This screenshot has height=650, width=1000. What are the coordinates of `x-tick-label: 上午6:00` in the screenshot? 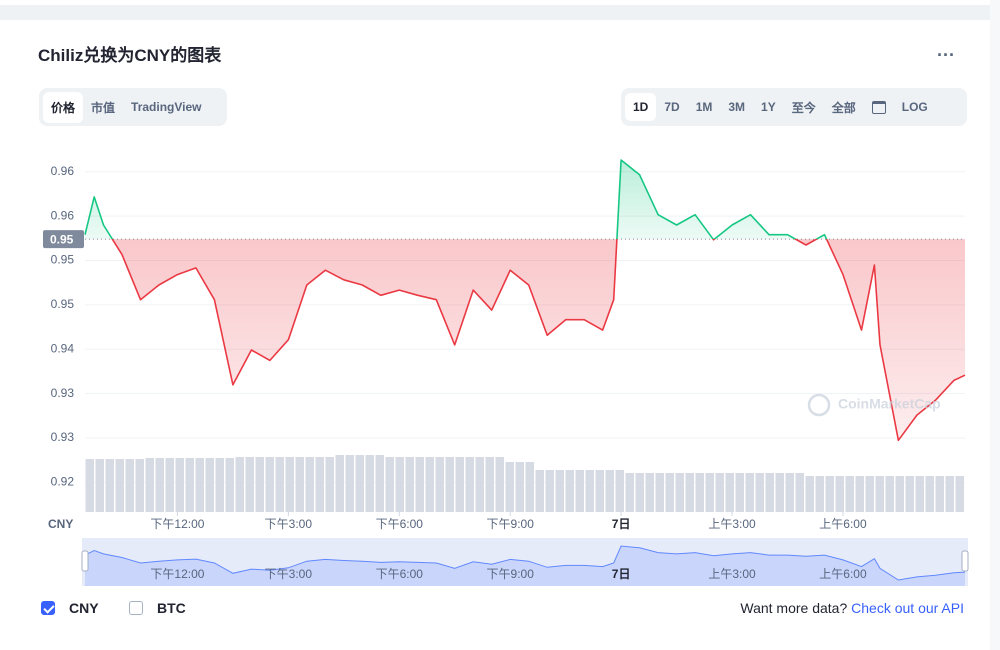 It's located at (843, 524).